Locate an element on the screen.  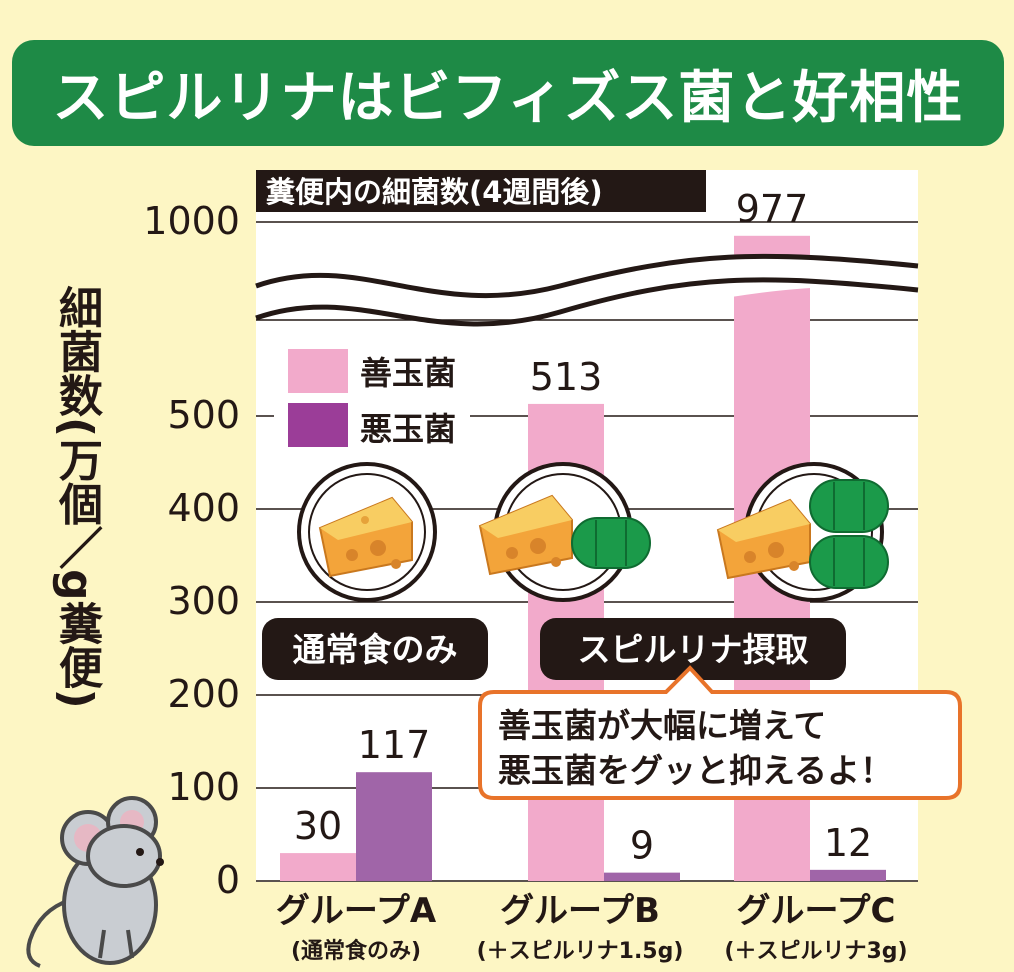
legend-label-bad: 悪玉菌 is located at coordinates (408, 429).